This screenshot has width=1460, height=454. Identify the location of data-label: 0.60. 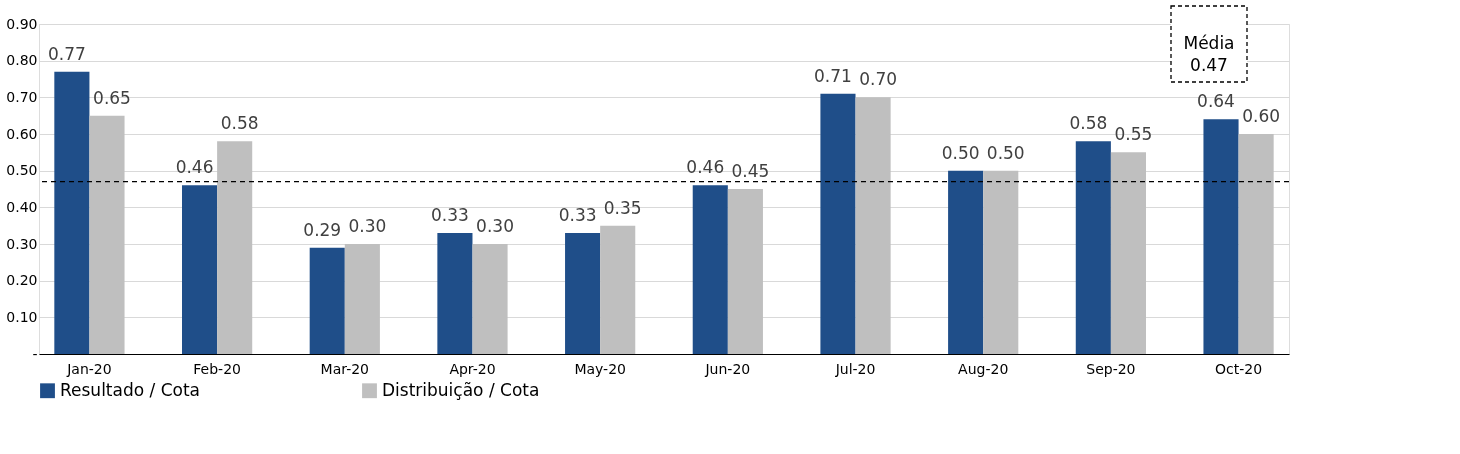
(1261, 116).